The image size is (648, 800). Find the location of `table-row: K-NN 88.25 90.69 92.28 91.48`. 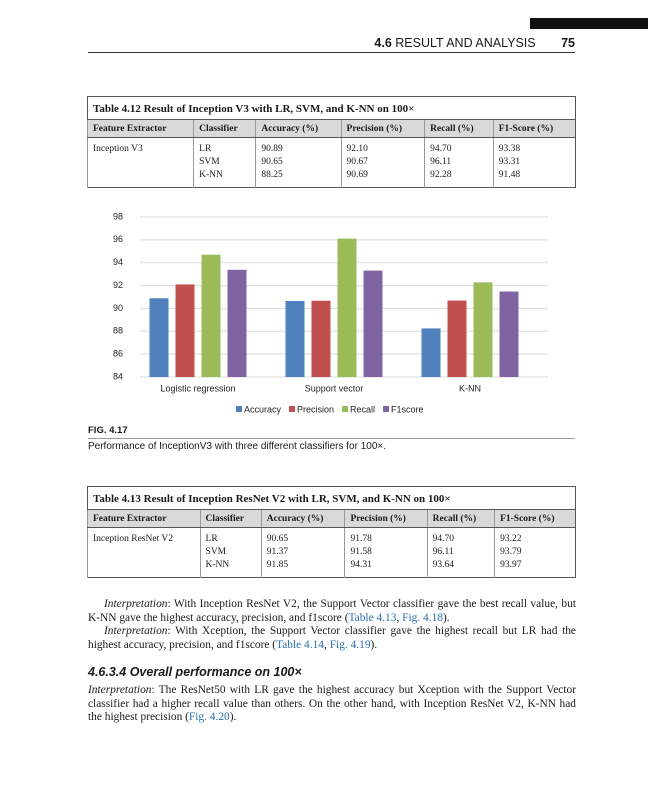

table-row: K-NN 88.25 90.69 92.28 91.48 is located at coordinates (332, 178).